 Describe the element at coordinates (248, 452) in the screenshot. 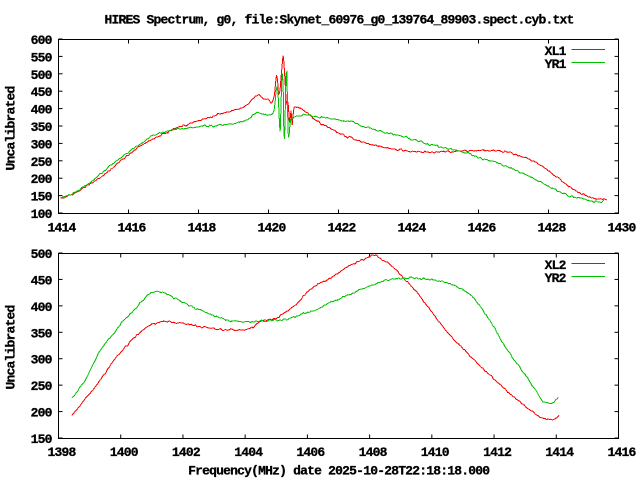

I see `svg-text: 1404` at that location.